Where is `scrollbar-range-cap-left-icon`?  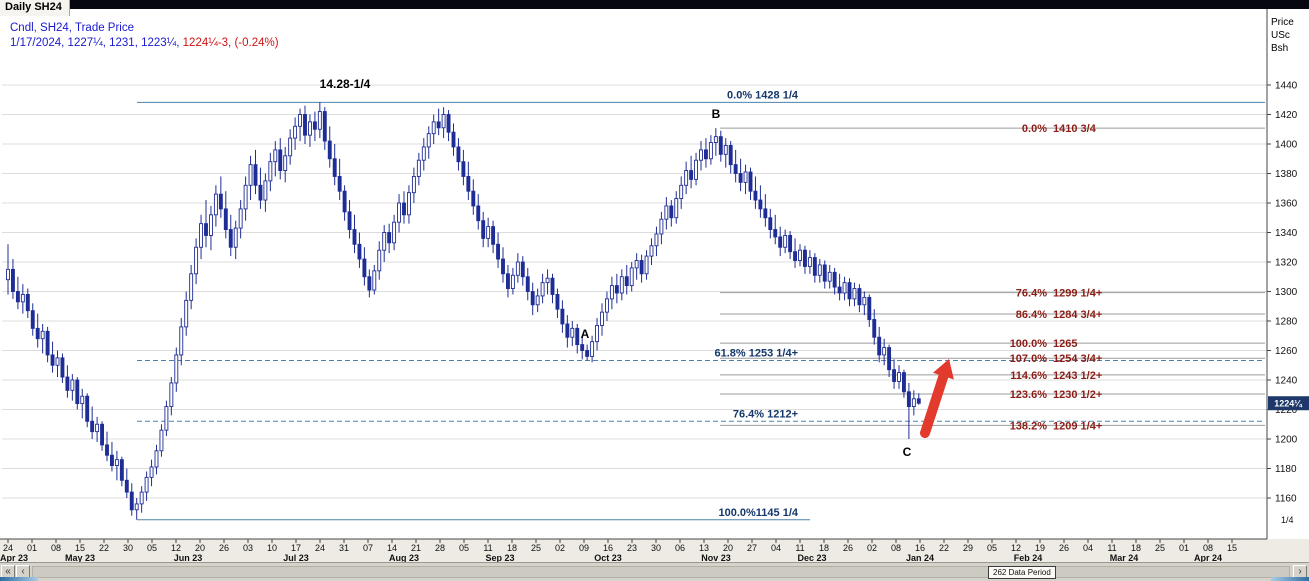
scrollbar-range-cap-left-icon is located at coordinates (19, 579).